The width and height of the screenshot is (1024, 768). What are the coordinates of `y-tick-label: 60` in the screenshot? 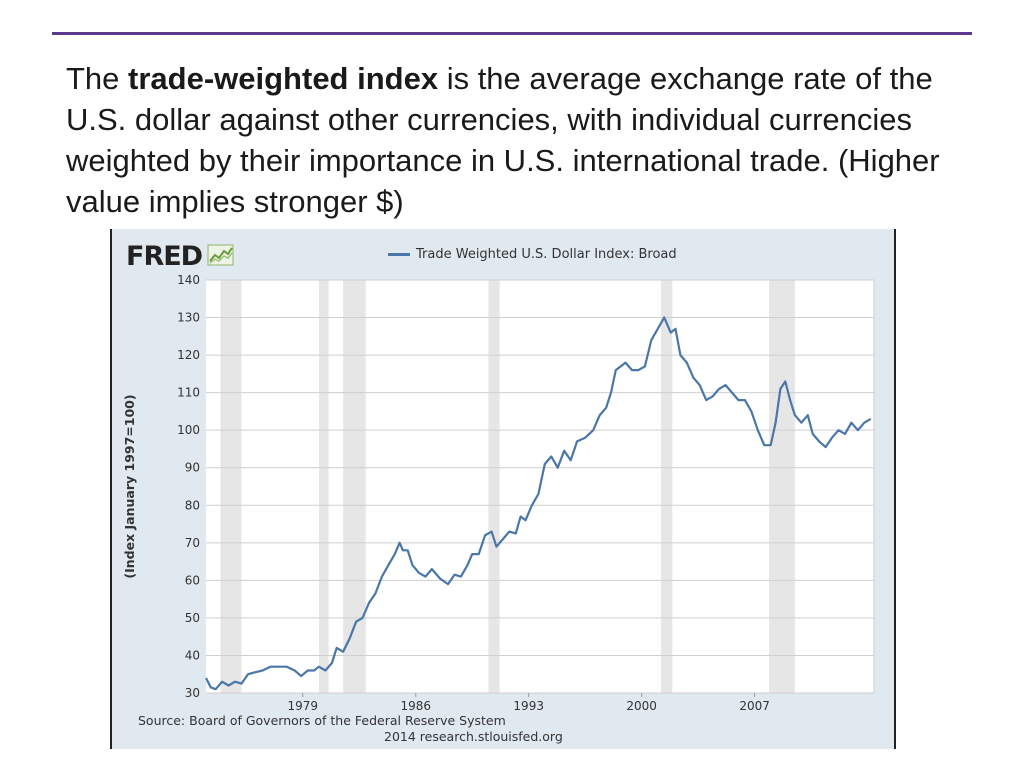 It's located at (192, 580).